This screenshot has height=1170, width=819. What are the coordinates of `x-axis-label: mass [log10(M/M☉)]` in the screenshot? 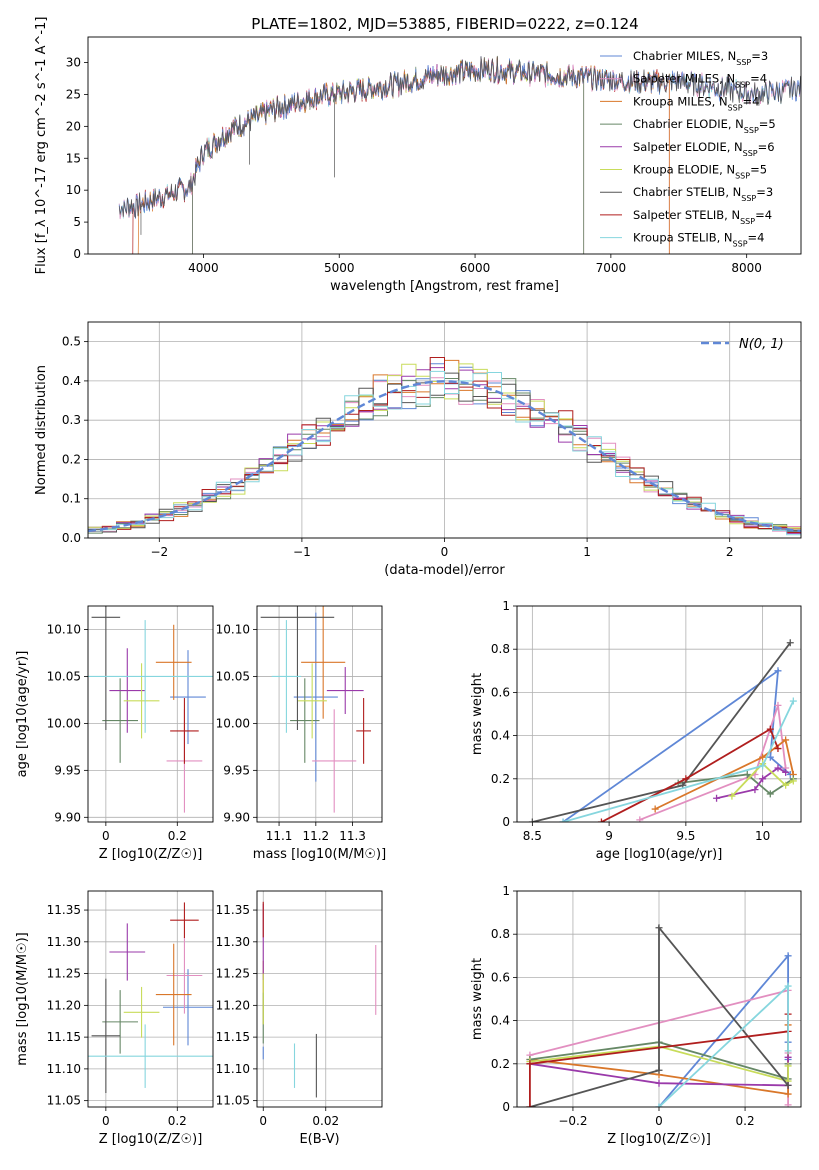 It's located at (319, 854).